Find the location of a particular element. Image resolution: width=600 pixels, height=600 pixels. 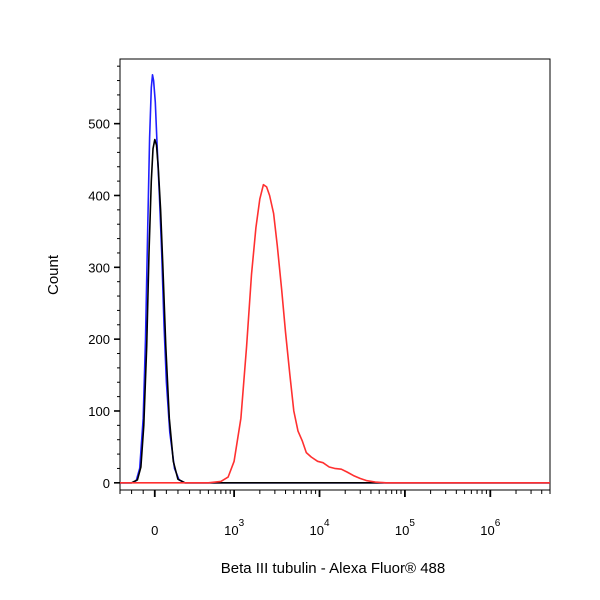

y-tick-label-3: 300 is located at coordinates (99, 267).